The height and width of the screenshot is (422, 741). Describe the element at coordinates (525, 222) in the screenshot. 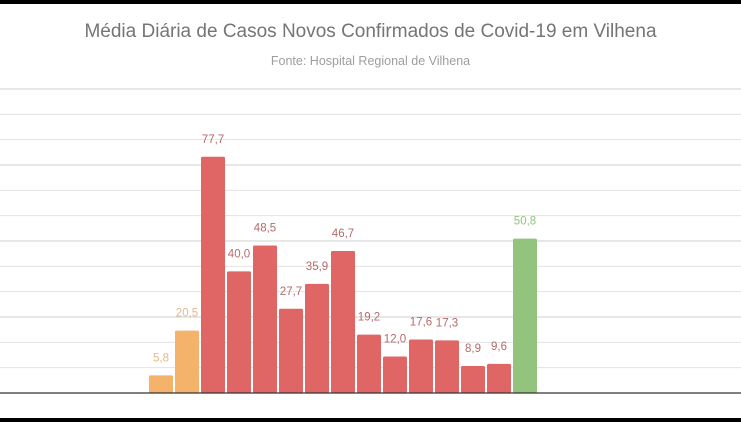

I see `data-label: 50,8` at that location.